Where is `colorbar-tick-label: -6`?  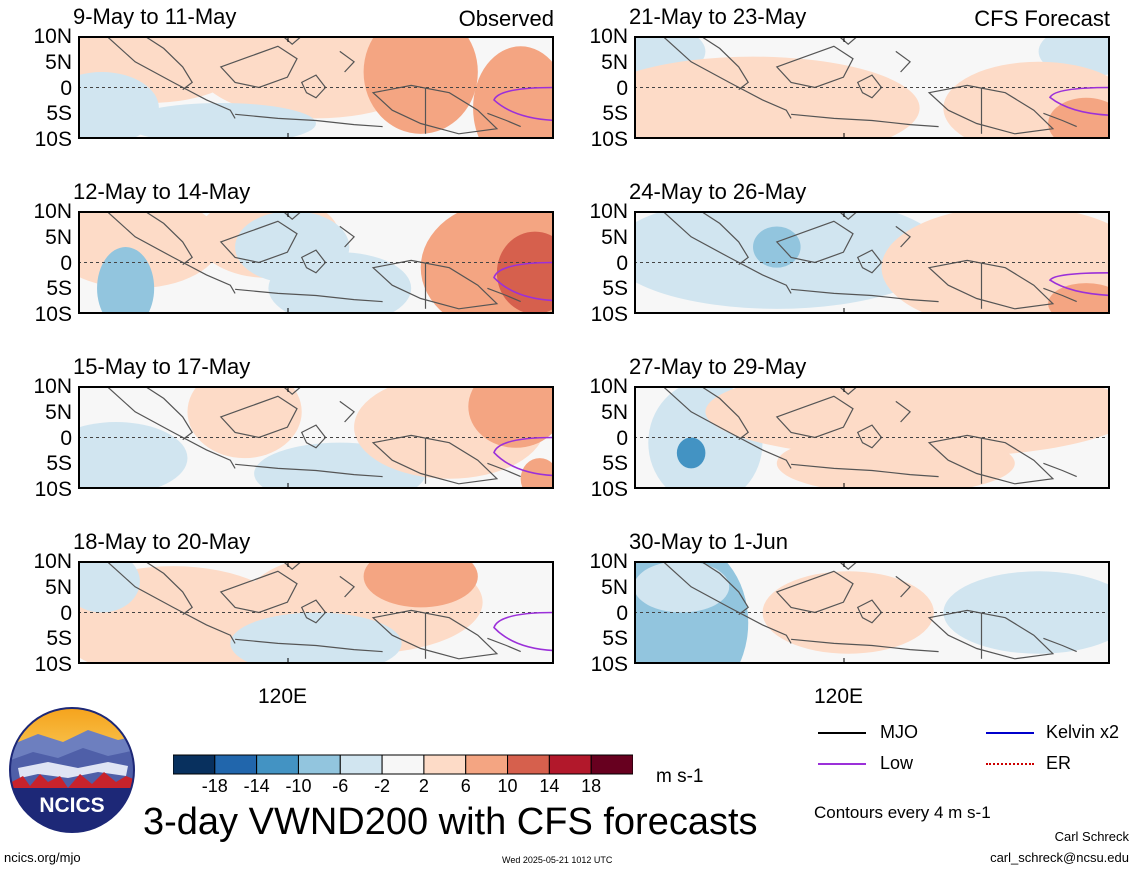 colorbar-tick-label: -6 is located at coordinates (340, 786).